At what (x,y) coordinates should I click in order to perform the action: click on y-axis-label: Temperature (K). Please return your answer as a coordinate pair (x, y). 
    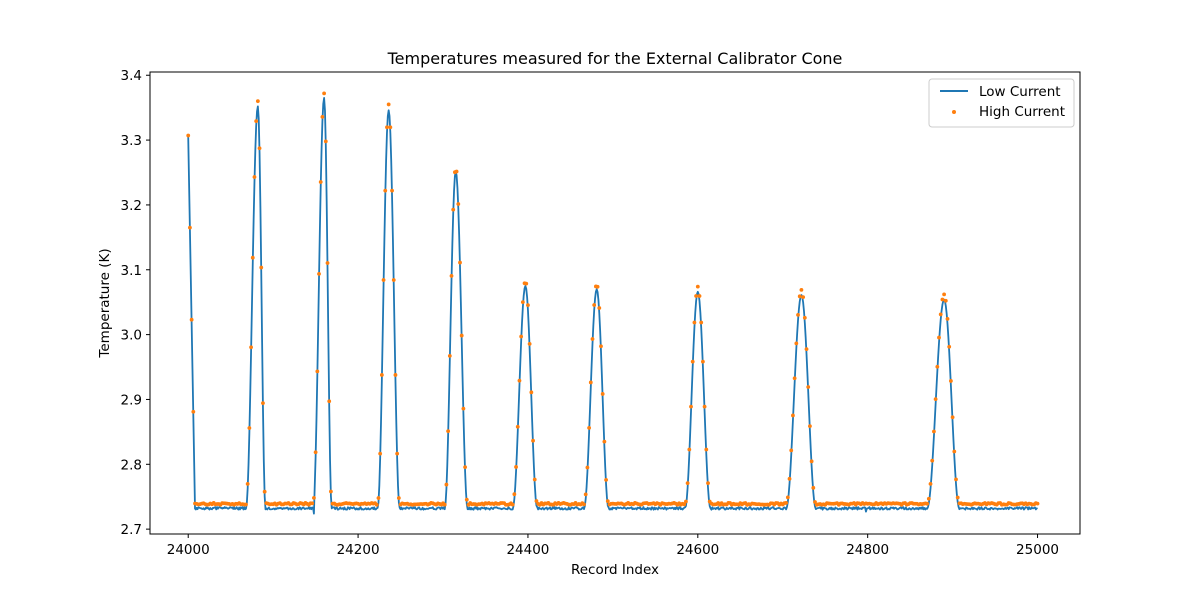
    Looking at the image, I should click on (105, 303).